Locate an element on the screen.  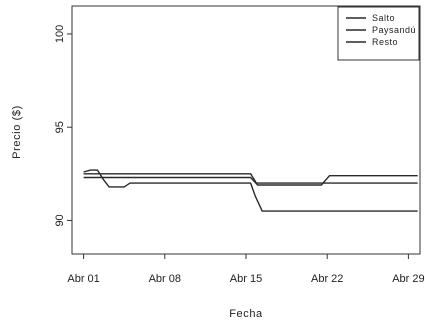
series-line-resto is located at coordinates (250, 180).